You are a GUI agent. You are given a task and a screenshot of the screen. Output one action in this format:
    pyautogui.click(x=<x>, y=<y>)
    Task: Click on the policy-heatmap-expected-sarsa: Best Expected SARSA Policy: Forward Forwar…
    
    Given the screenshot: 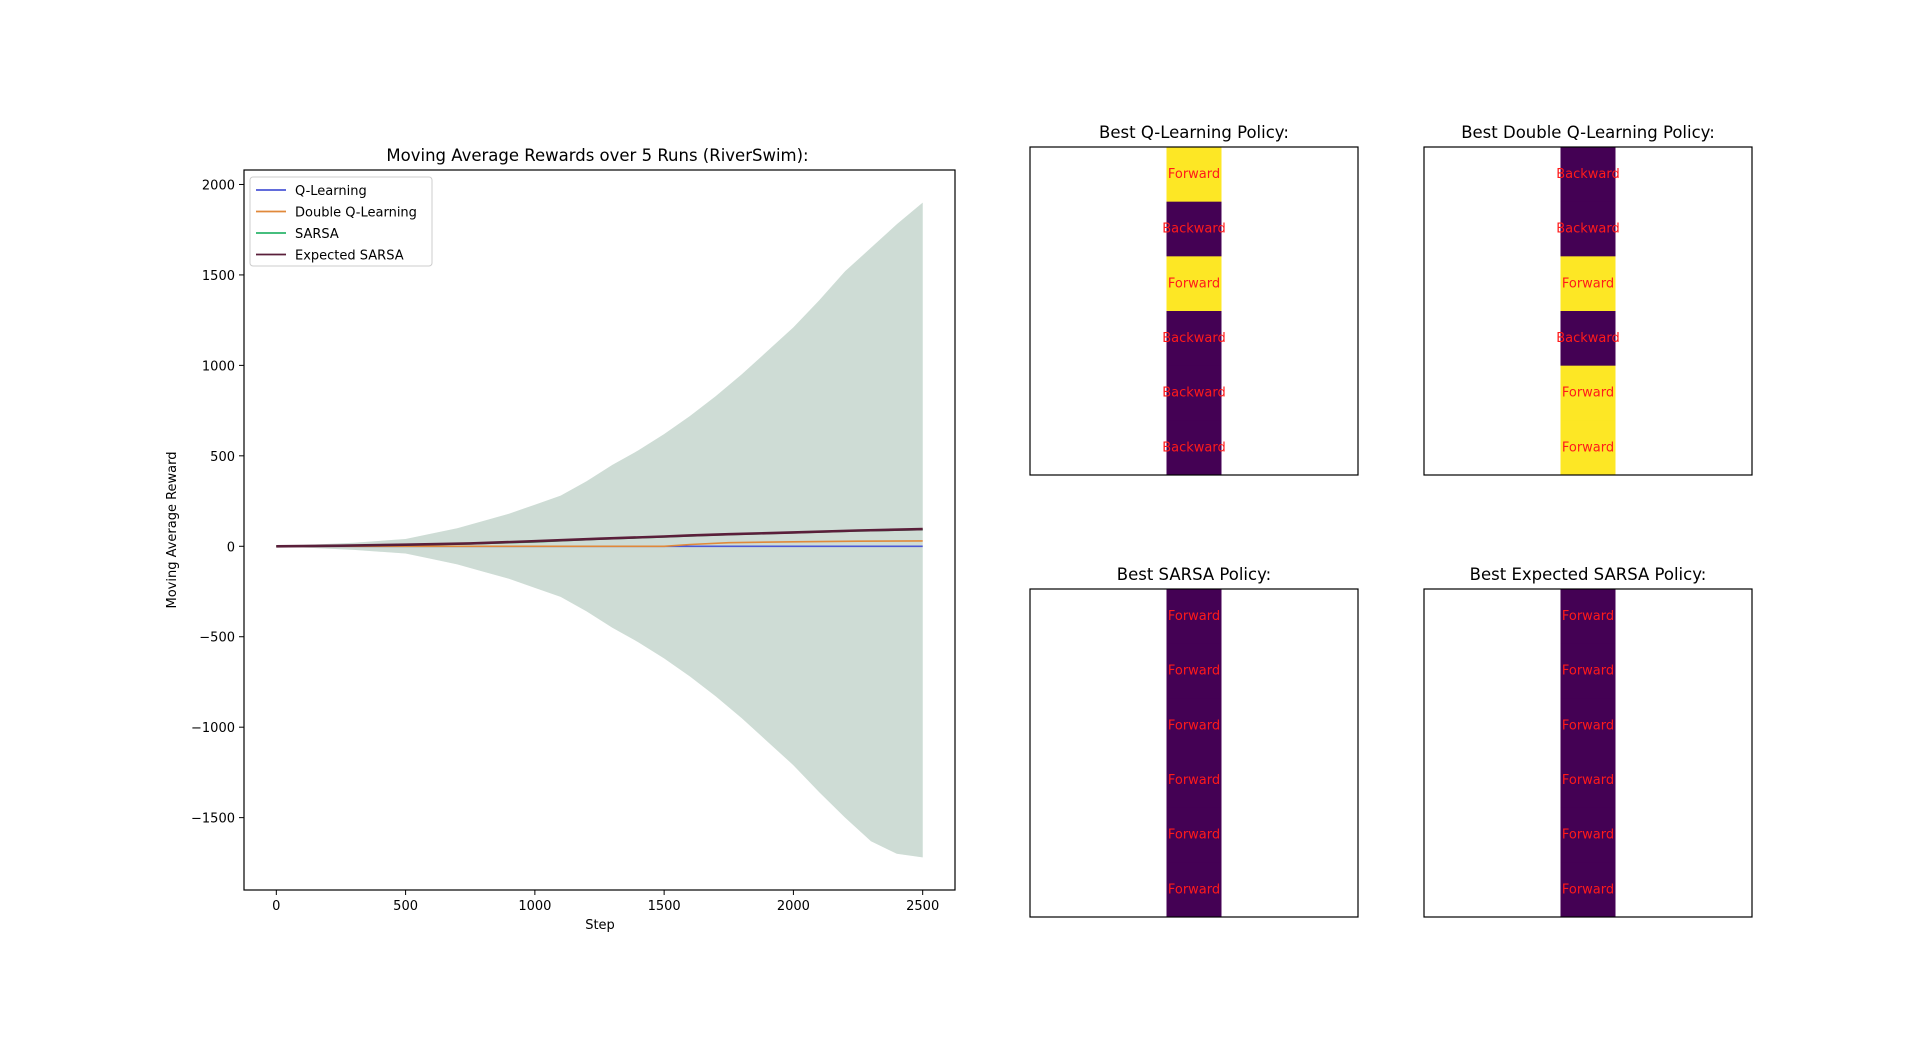 What is the action you would take?
    pyautogui.click(x=1588, y=741)
    